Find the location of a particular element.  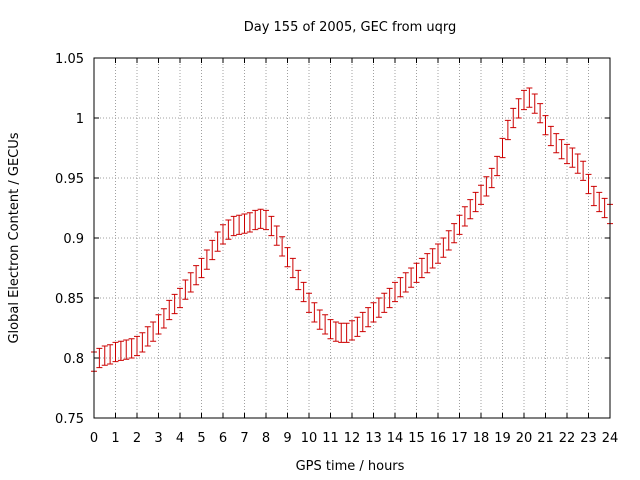

x-tick-label: 18 is located at coordinates (481, 438).